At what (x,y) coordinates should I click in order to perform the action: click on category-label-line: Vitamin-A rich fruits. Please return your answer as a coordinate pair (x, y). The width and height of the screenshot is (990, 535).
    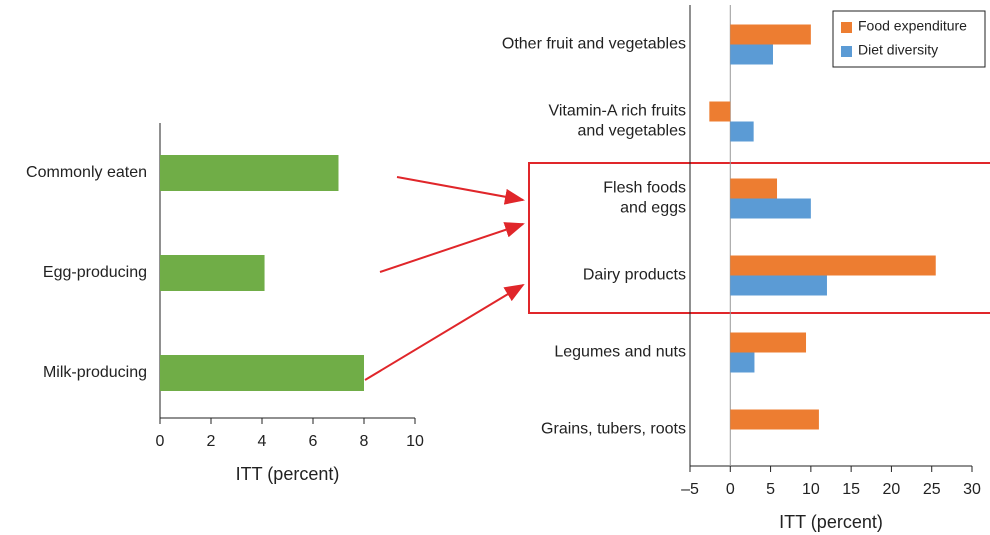
    Looking at the image, I should click on (617, 111).